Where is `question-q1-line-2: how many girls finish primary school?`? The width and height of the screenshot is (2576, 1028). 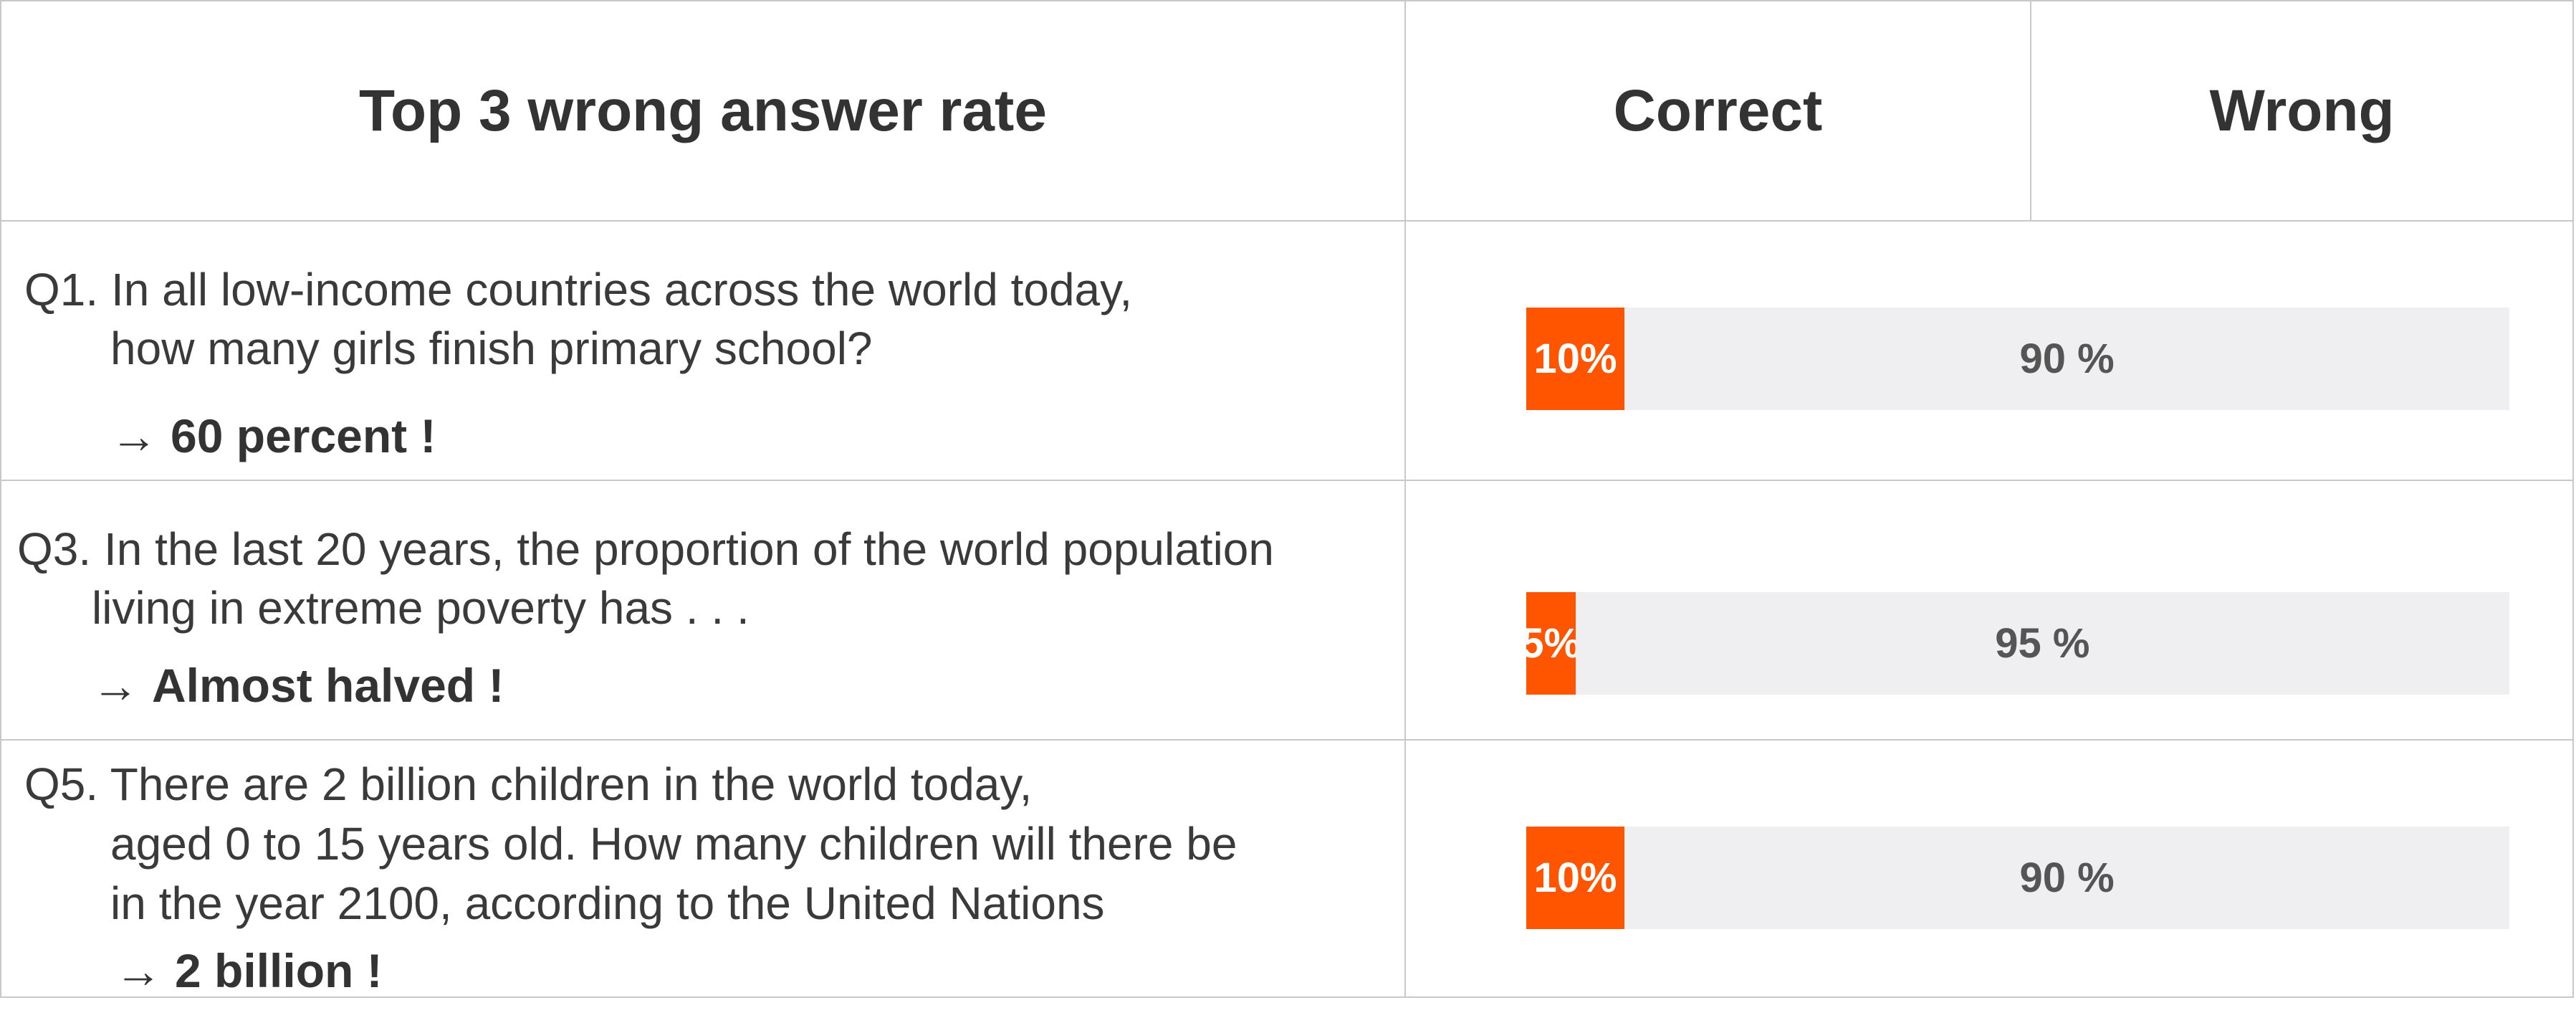
question-q1-line-2: how many girls finish primary school? is located at coordinates (491, 348).